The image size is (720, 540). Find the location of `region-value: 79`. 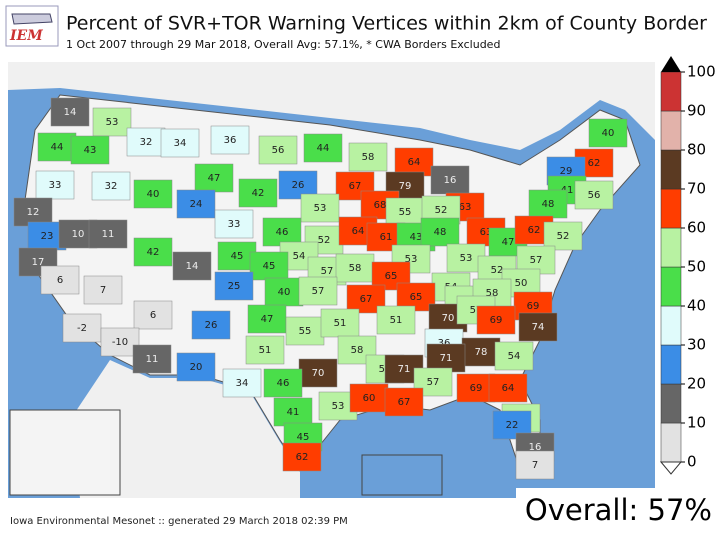

region-value: 79 is located at coordinates (405, 186).